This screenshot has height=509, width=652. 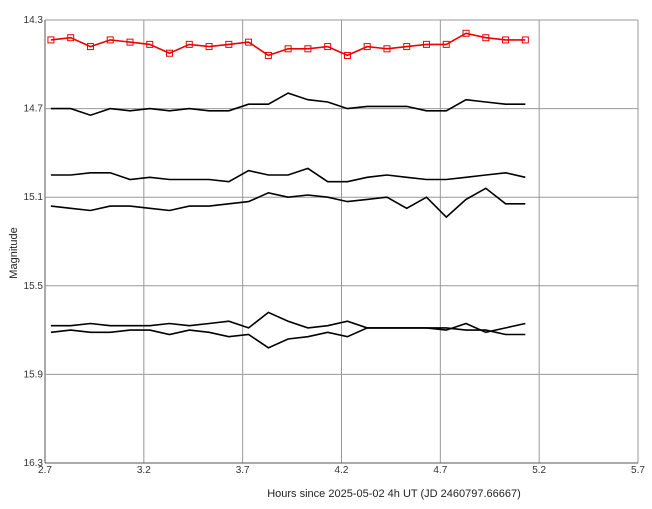 What do you see at coordinates (638, 470) in the screenshot?
I see `x-tick-label: 5.7` at bounding box center [638, 470].